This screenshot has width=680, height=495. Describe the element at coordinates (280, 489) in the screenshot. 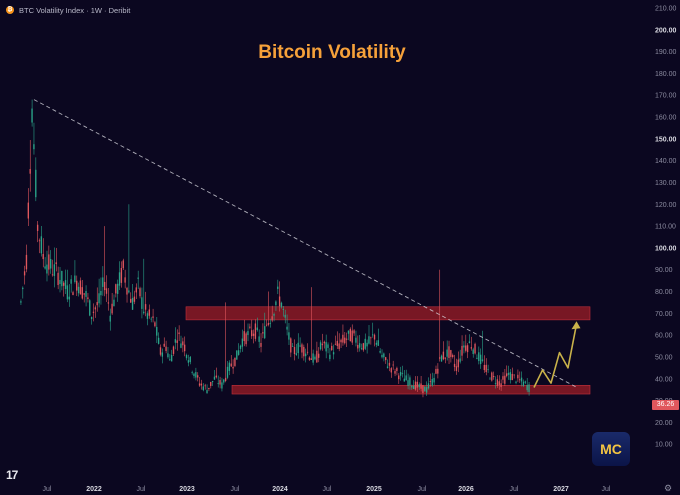

I see `x-tick-label: 2024` at that location.